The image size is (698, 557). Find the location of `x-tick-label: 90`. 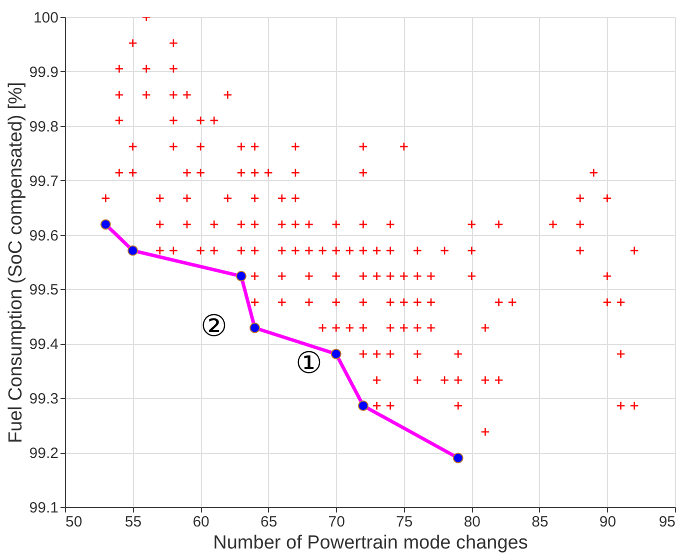

x-tick-label: 90 is located at coordinates (607, 522).